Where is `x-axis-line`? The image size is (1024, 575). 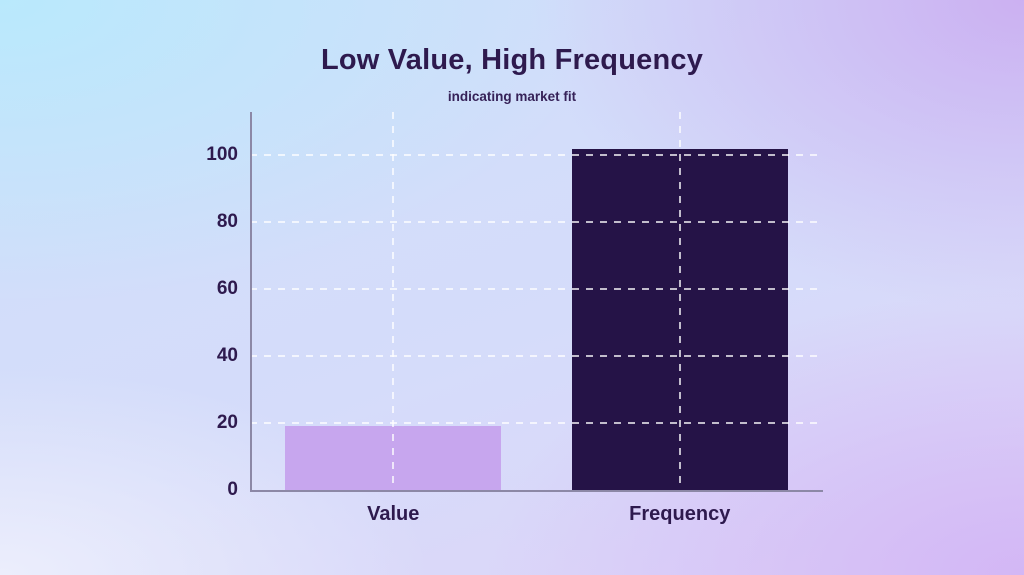 x-axis-line is located at coordinates (536, 491).